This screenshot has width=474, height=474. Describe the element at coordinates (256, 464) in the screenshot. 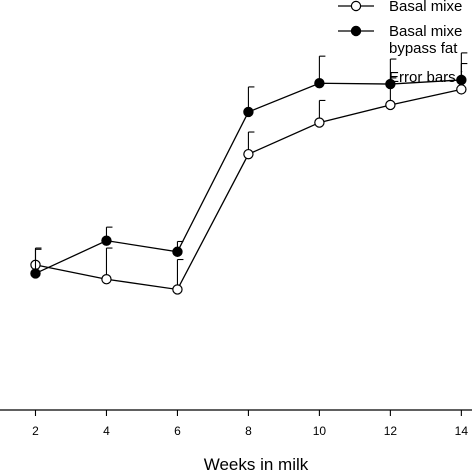

I see `x-axis-label: Weeks in milk` at that location.